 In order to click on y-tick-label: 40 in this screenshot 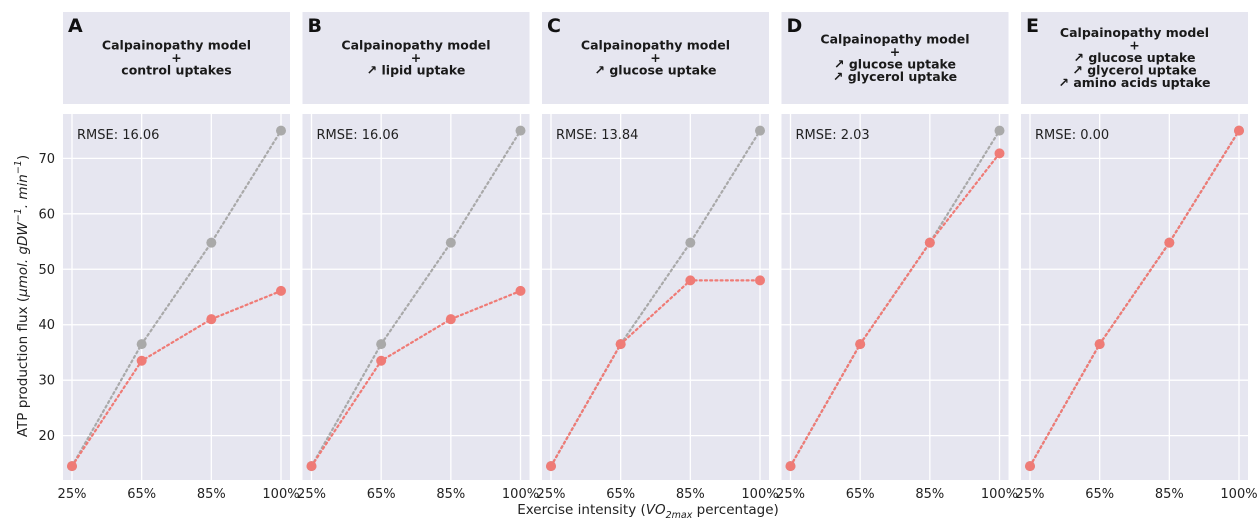, I will do `click(46, 325)`.